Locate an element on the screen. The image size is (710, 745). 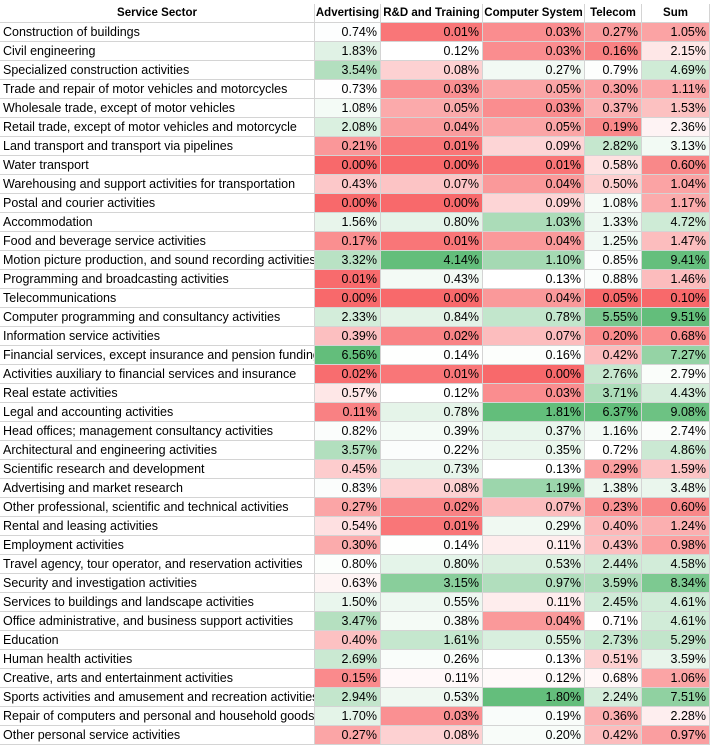
sum-cell: 0.10% is located at coordinates (676, 298).